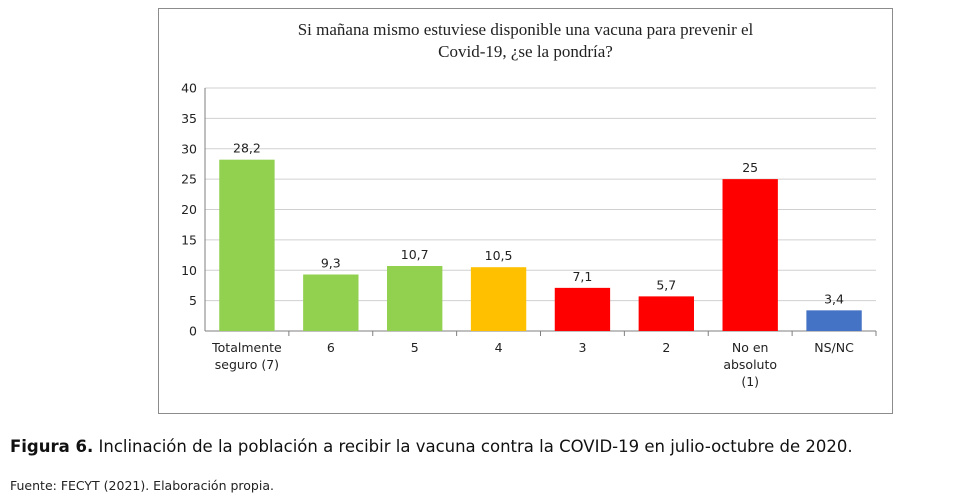 This screenshot has width=955, height=501. I want to click on y-tick-label: 0, so click(193, 331).